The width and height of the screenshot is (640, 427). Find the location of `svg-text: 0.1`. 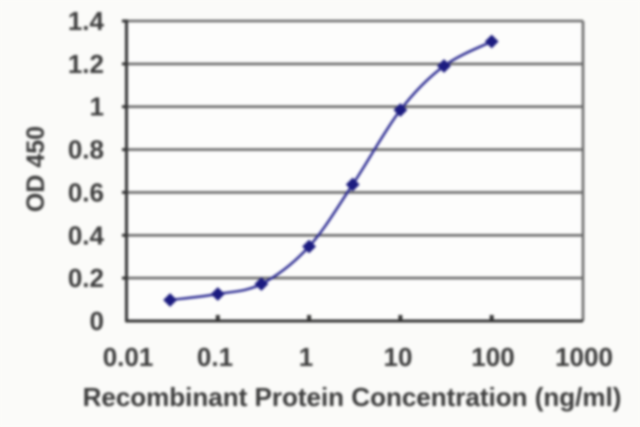

svg-text: 0.1 is located at coordinates (215, 357).